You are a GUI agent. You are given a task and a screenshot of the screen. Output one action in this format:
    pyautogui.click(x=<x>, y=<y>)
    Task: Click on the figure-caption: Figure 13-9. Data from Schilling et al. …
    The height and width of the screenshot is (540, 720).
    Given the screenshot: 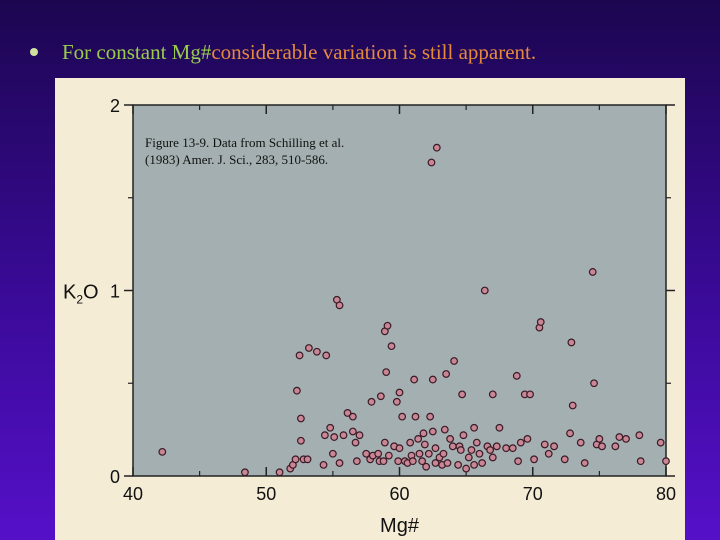 What is the action you would take?
    pyautogui.click(x=245, y=151)
    